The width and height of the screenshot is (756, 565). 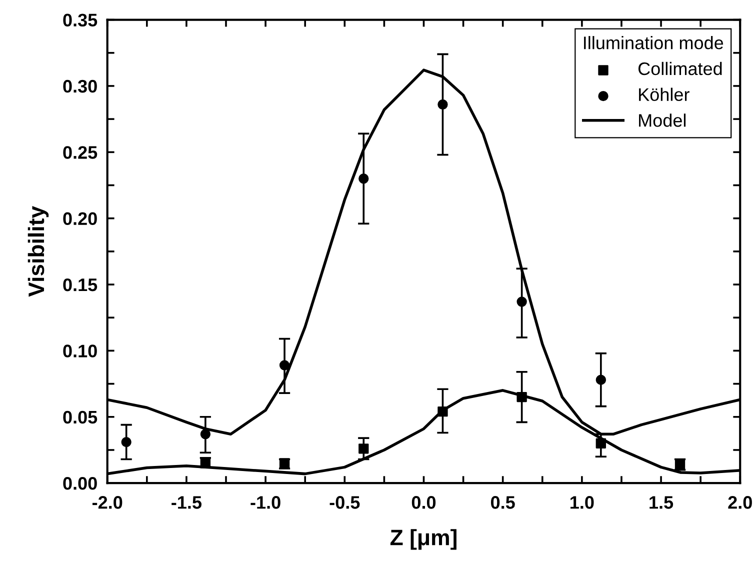 I want to click on y-tick-label: 0.00, so click(x=80, y=483).